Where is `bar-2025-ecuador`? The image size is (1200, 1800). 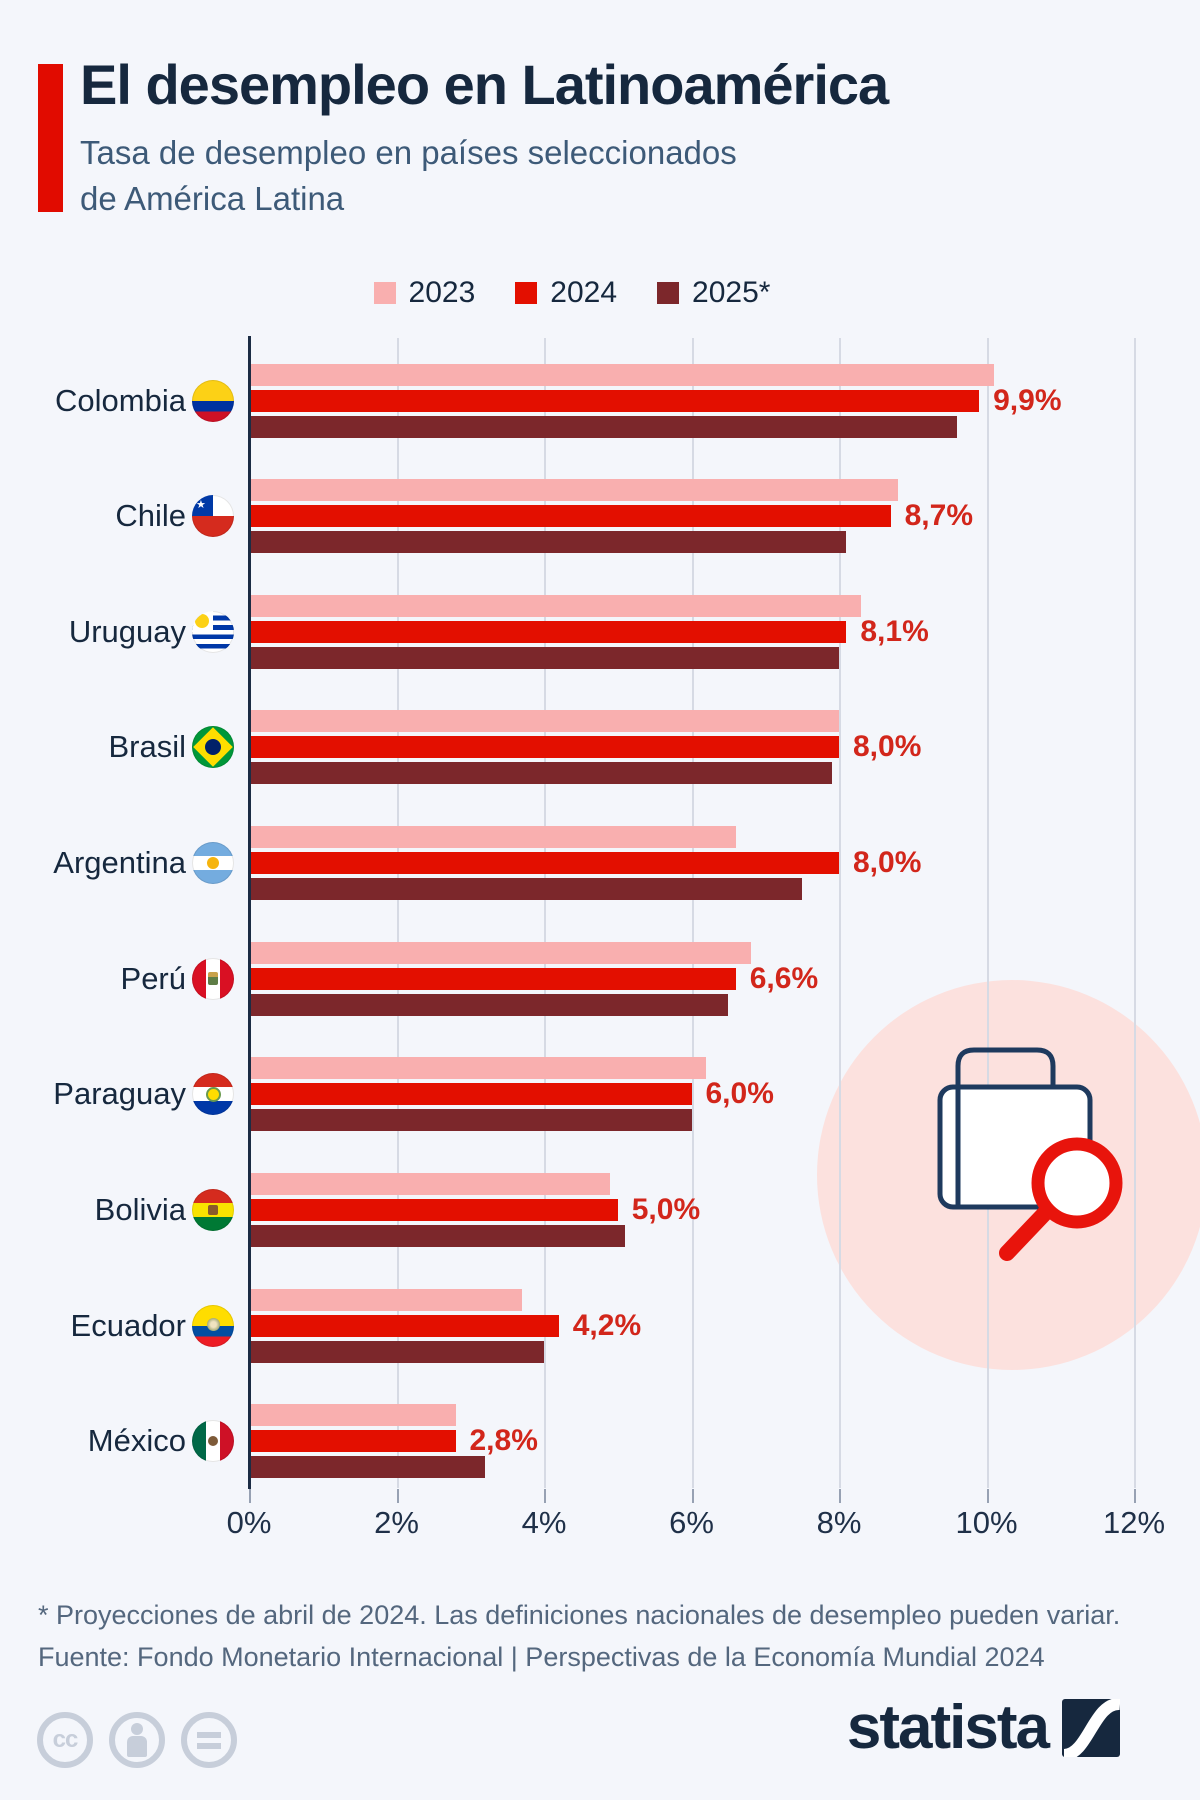 bar-2025-ecuador is located at coordinates (396, 1351).